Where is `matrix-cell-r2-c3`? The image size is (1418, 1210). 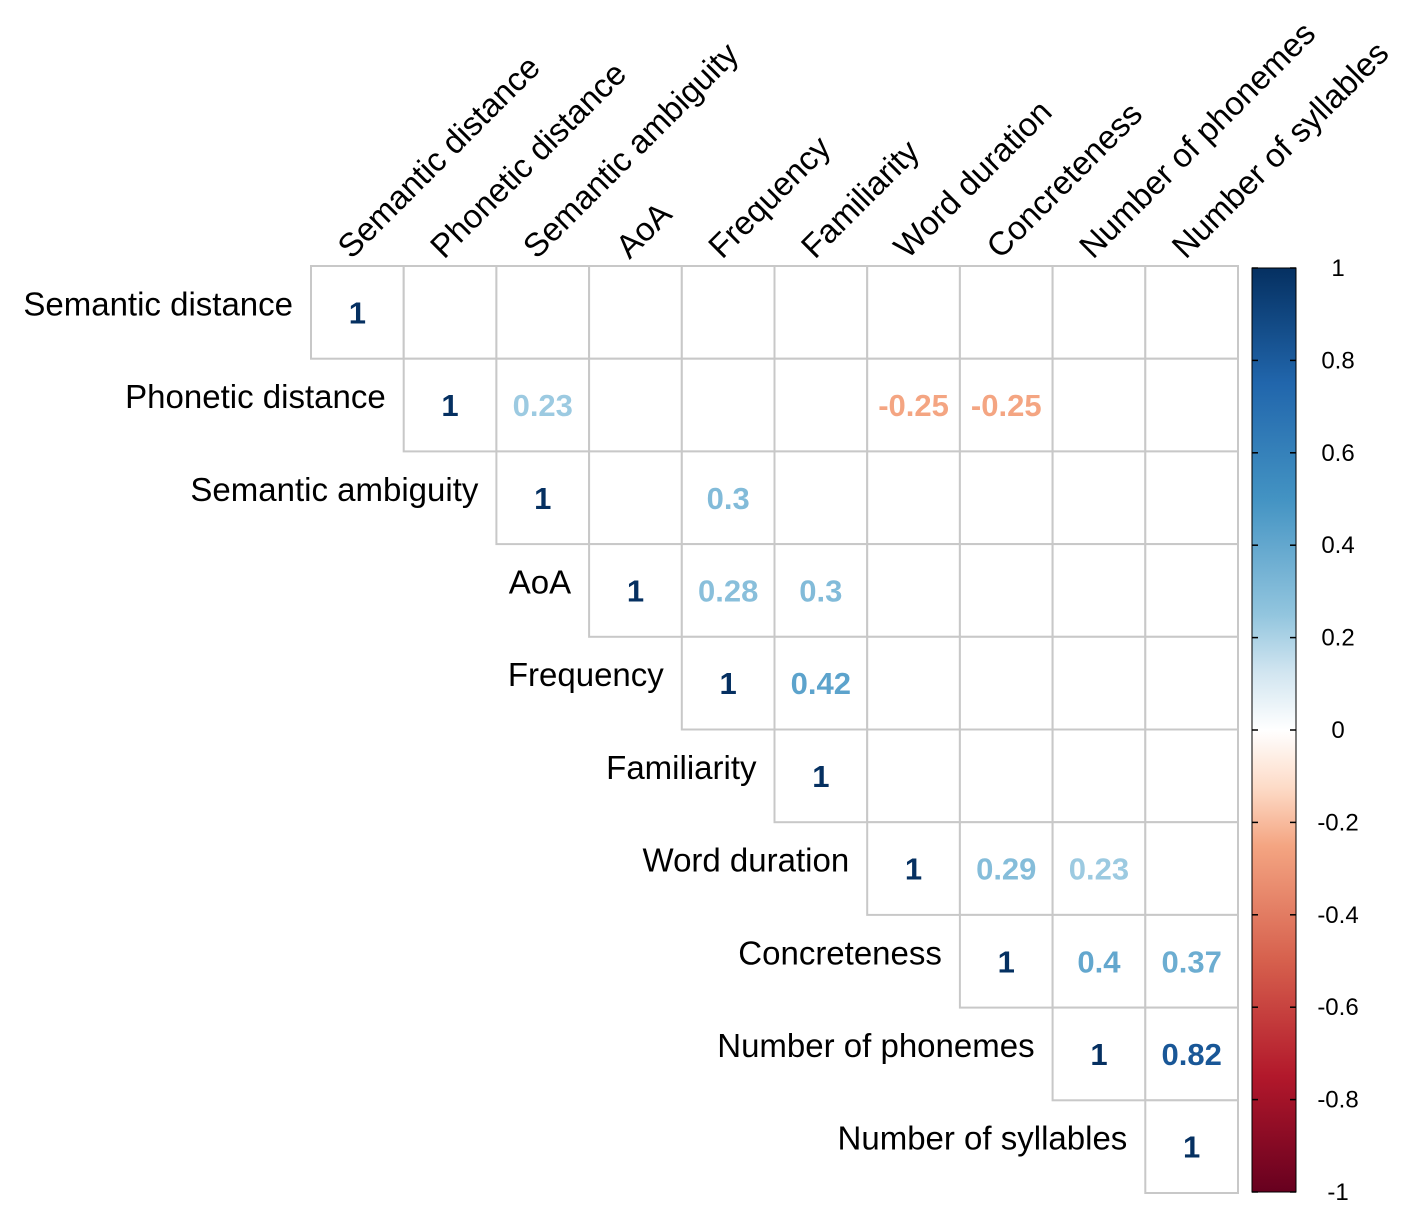 matrix-cell-r2-c3 is located at coordinates (635, 498).